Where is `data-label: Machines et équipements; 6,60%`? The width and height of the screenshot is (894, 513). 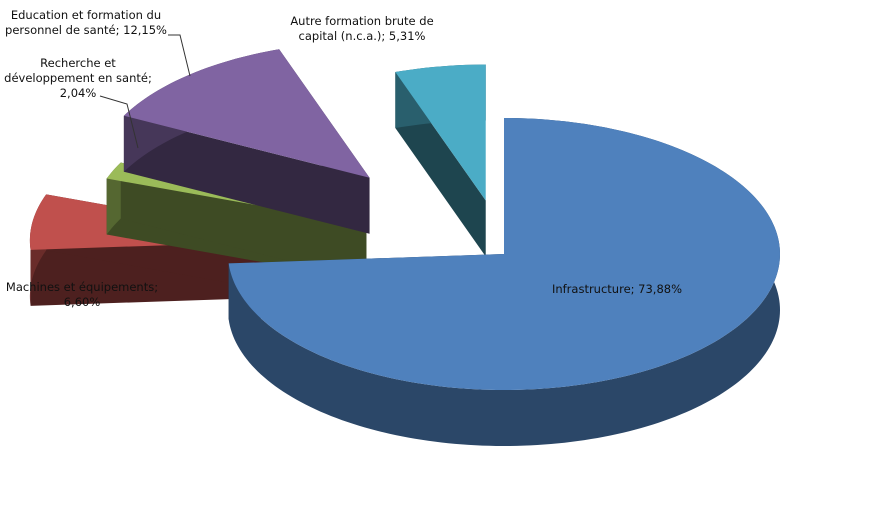 data-label: Machines et équipements; 6,60% is located at coordinates (82, 294).